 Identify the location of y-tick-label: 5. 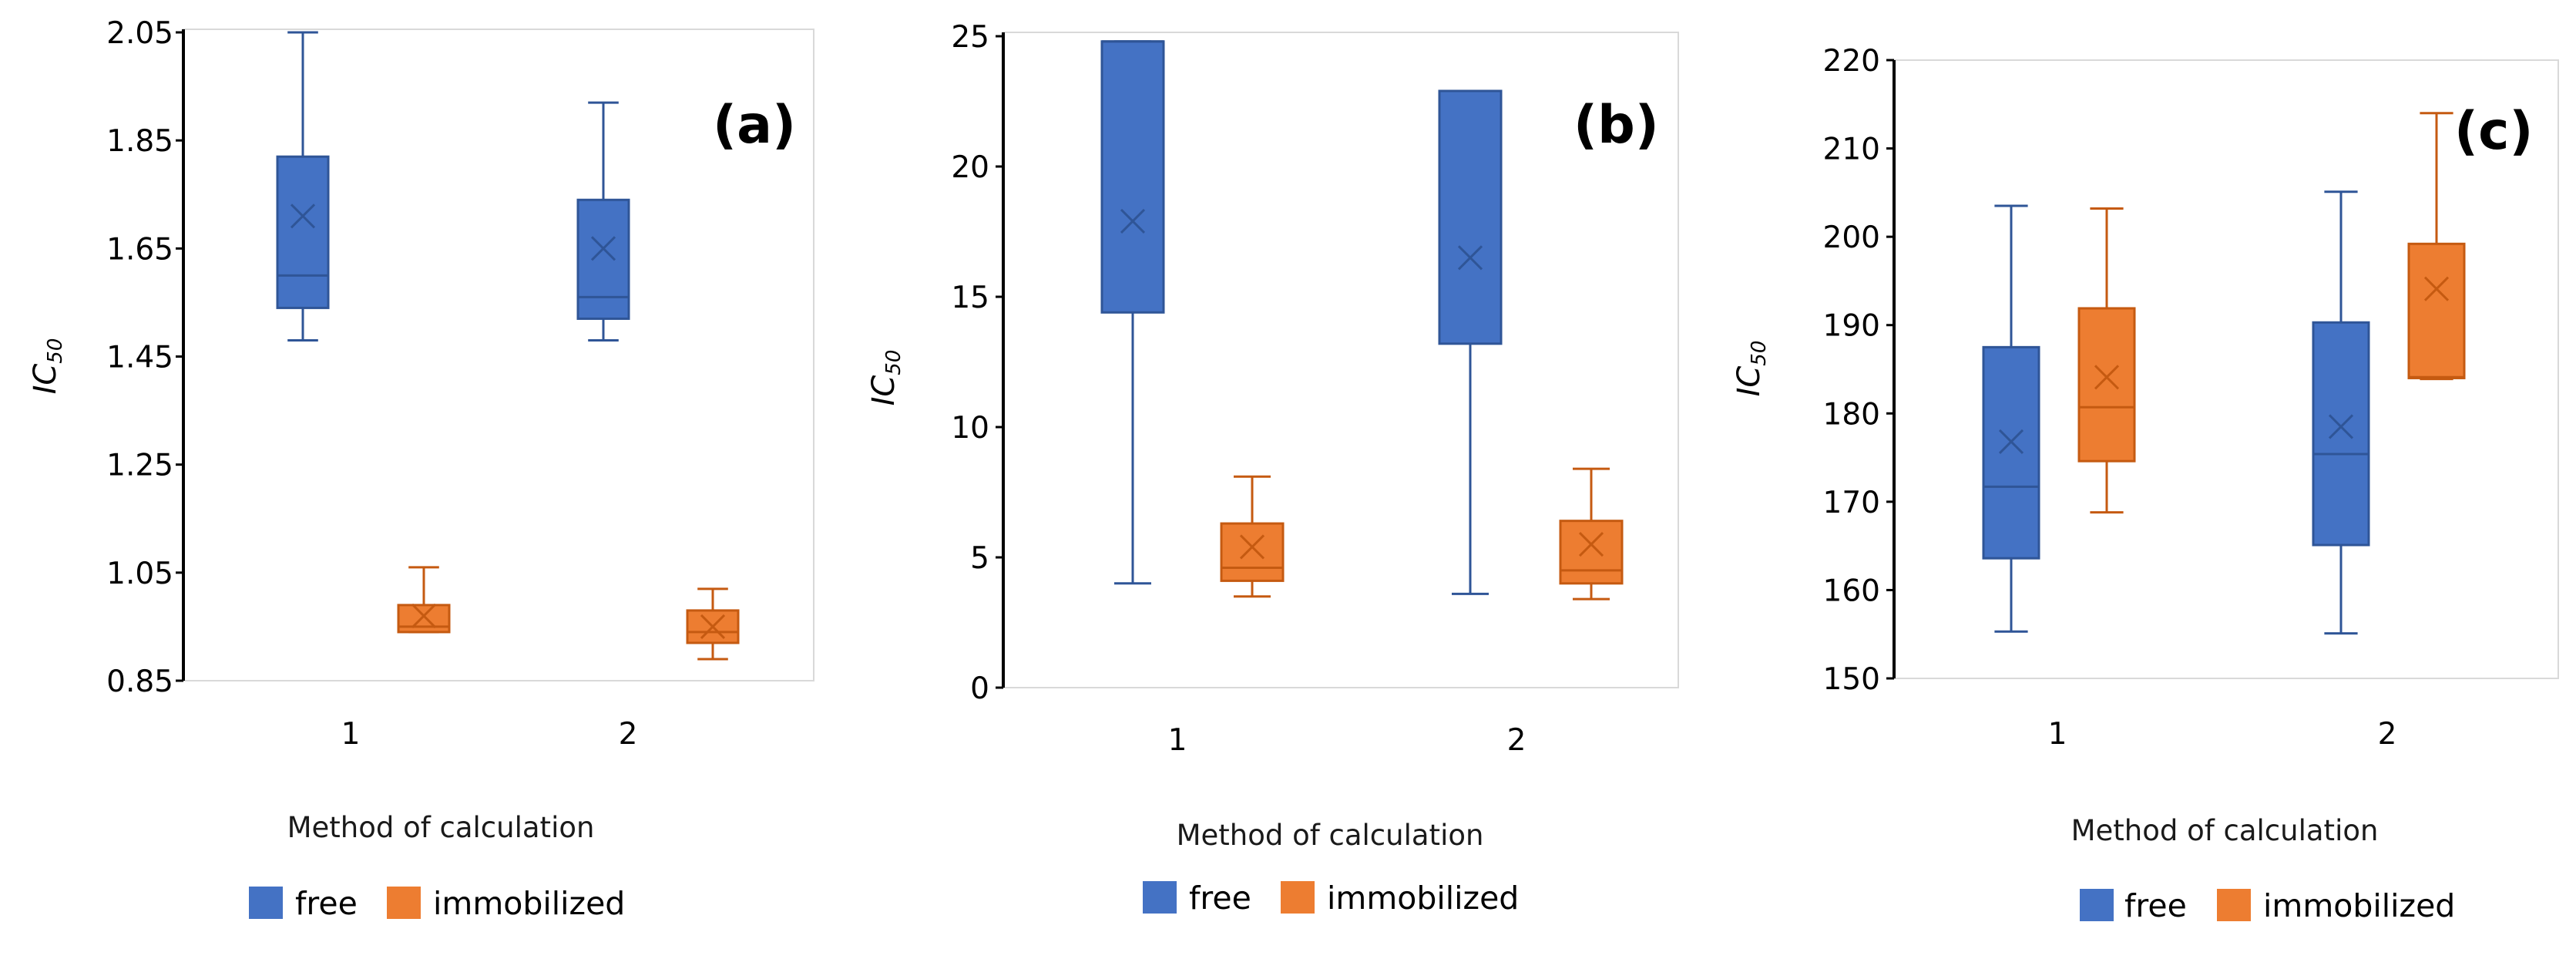
(979, 558).